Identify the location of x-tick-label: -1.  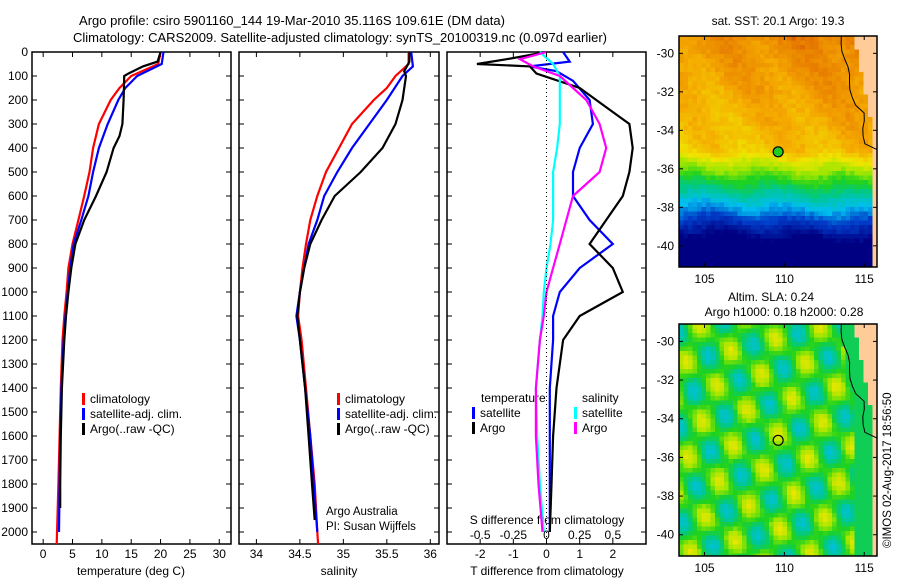
(513, 554).